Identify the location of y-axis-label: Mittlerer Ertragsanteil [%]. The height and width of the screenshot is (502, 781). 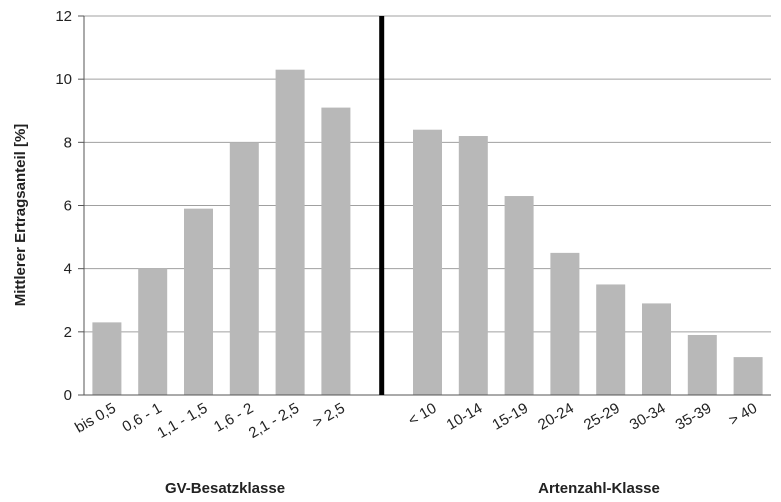
(20, 215).